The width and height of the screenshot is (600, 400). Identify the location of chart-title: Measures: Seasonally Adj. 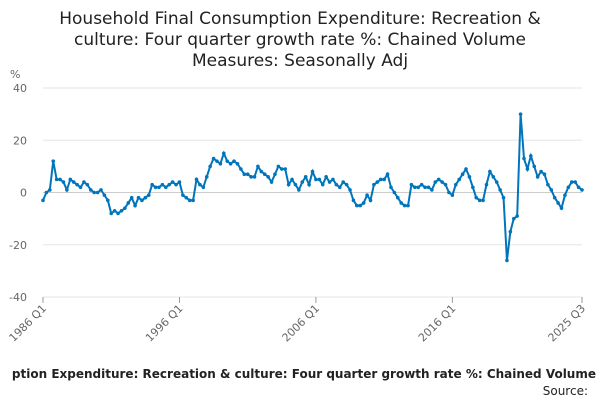
(300, 61).